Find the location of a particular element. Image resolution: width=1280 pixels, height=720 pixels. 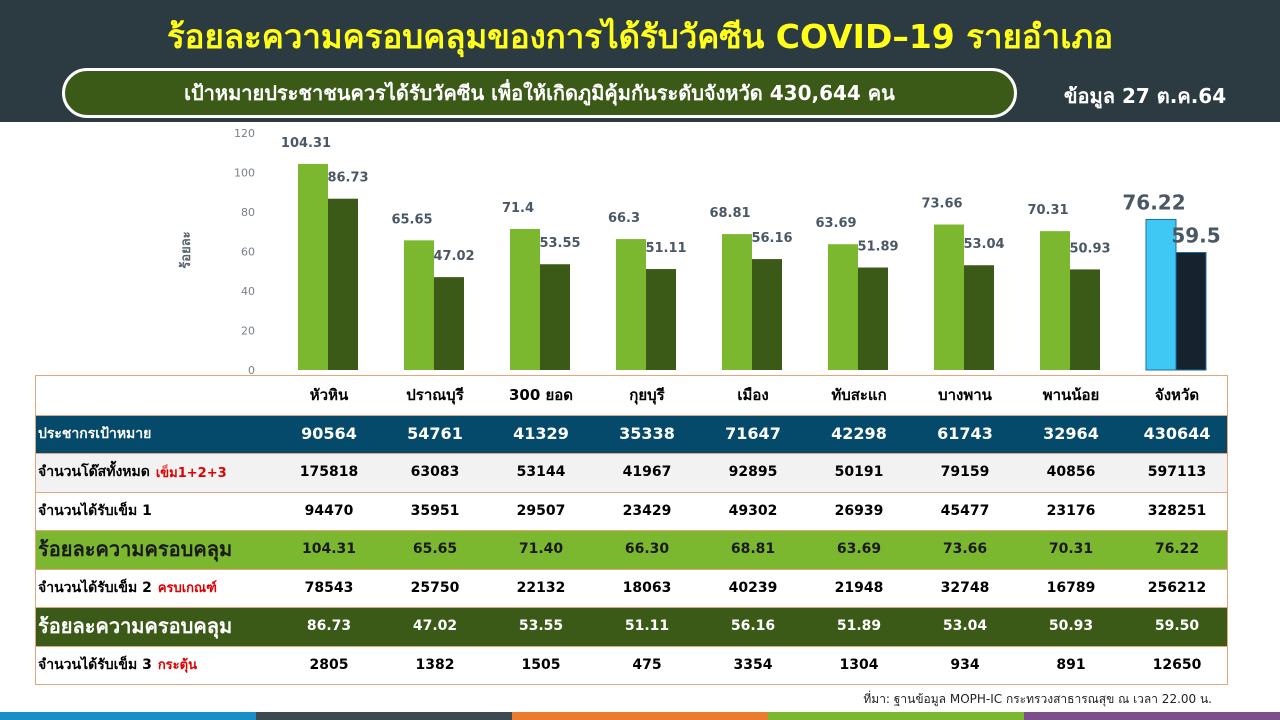

table-cell: 68.81 is located at coordinates (753, 549).